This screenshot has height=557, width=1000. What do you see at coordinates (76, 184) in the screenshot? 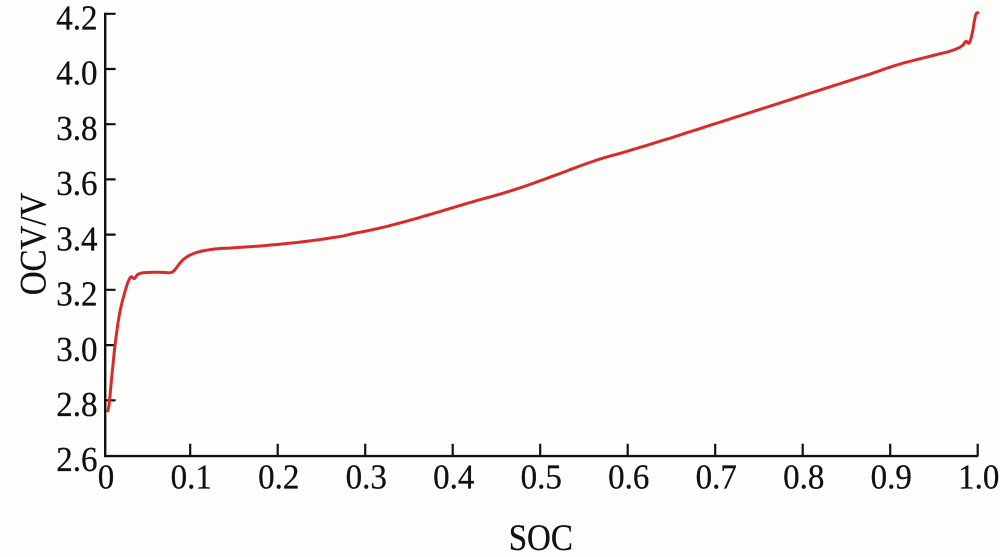
I see `svg-text: 3.6` at bounding box center [76, 184].